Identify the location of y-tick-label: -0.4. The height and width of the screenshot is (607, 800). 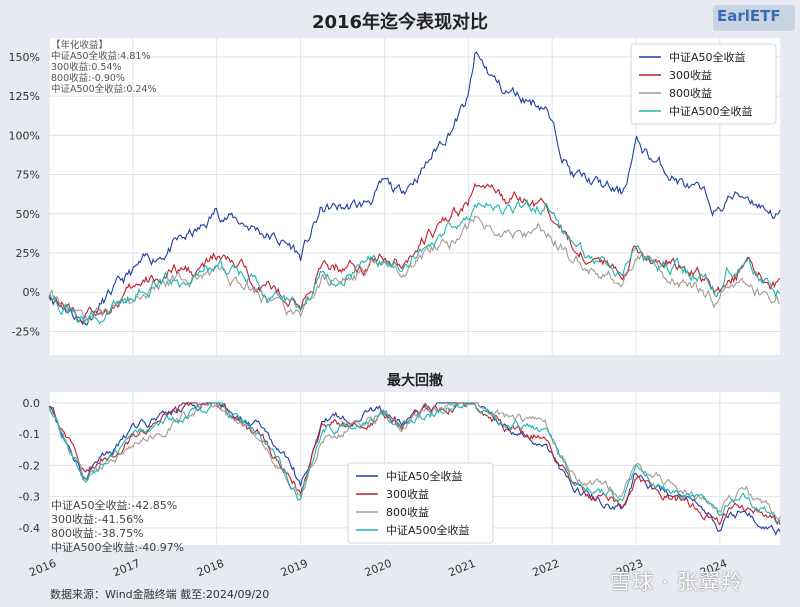
(29, 528).